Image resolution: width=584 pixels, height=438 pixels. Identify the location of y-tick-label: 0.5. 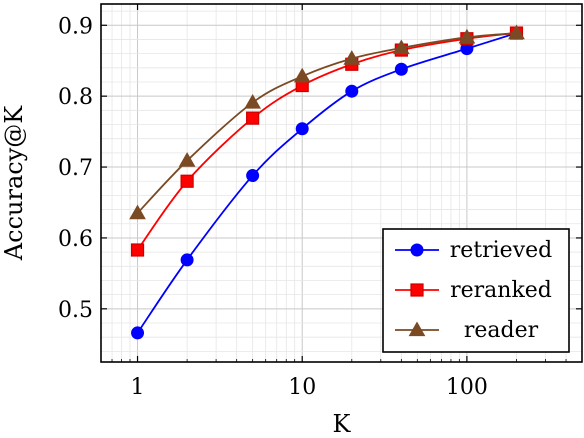
(75, 310).